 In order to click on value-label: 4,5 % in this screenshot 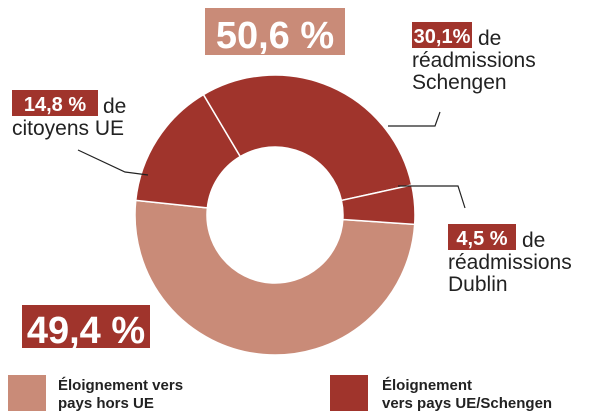, I will do `click(481, 239)`.